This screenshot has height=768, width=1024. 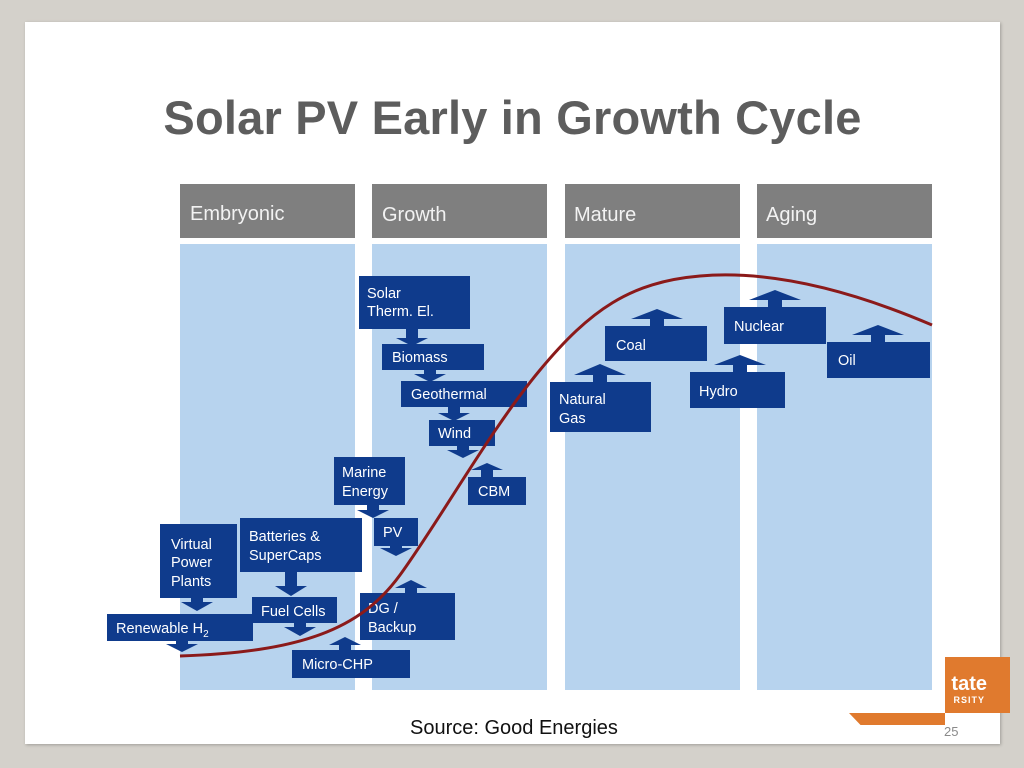 I want to click on source-caption: Source: Good Energies, so click(x=514, y=728).